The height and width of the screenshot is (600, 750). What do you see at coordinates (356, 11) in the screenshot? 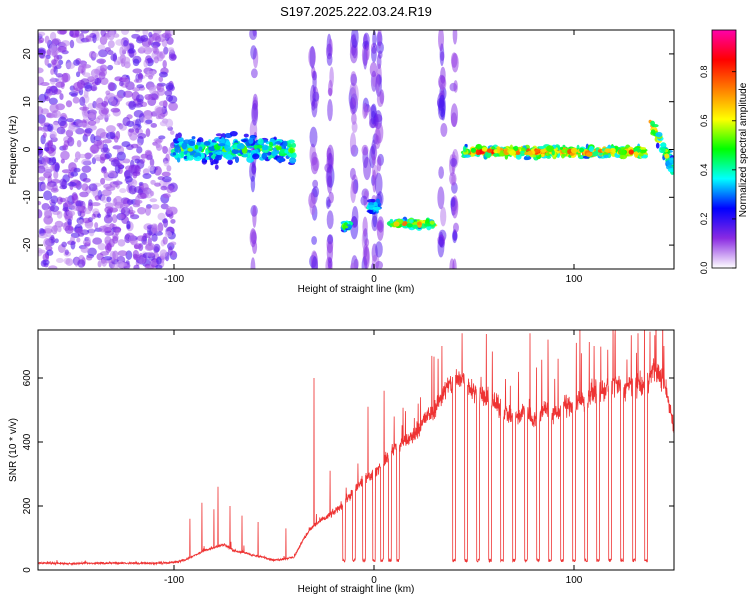
I see `chart-title: S197.2025.222.03.24.R19` at bounding box center [356, 11].